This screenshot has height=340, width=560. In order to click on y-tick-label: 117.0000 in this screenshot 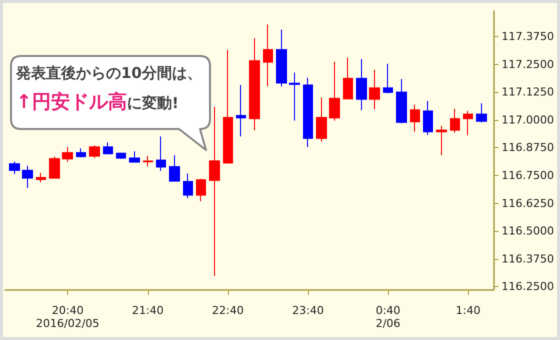, I will do `click(528, 119)`.